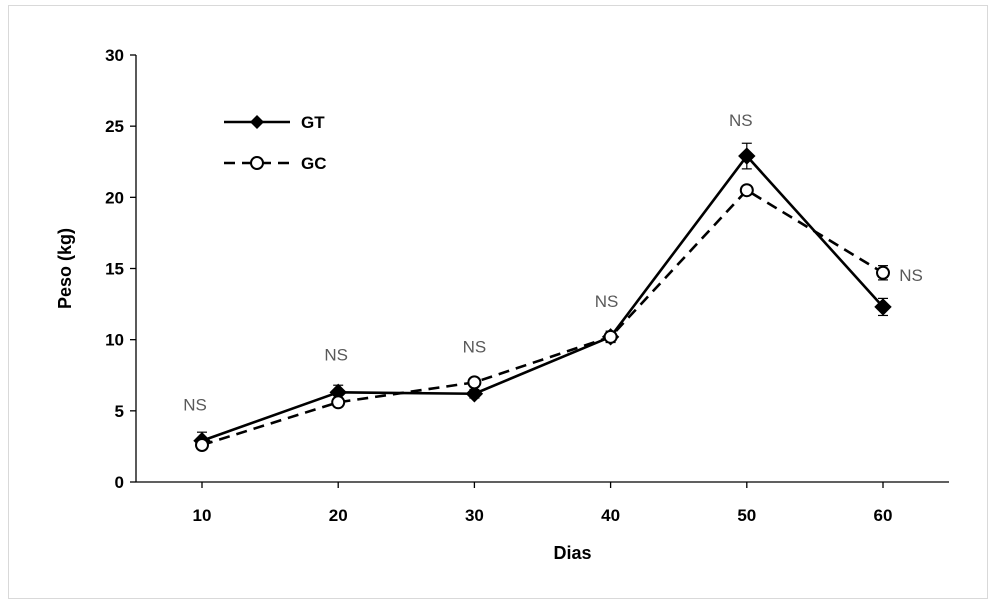  Describe the element at coordinates (114, 340) in the screenshot. I see `y-tick-label: 10` at that location.